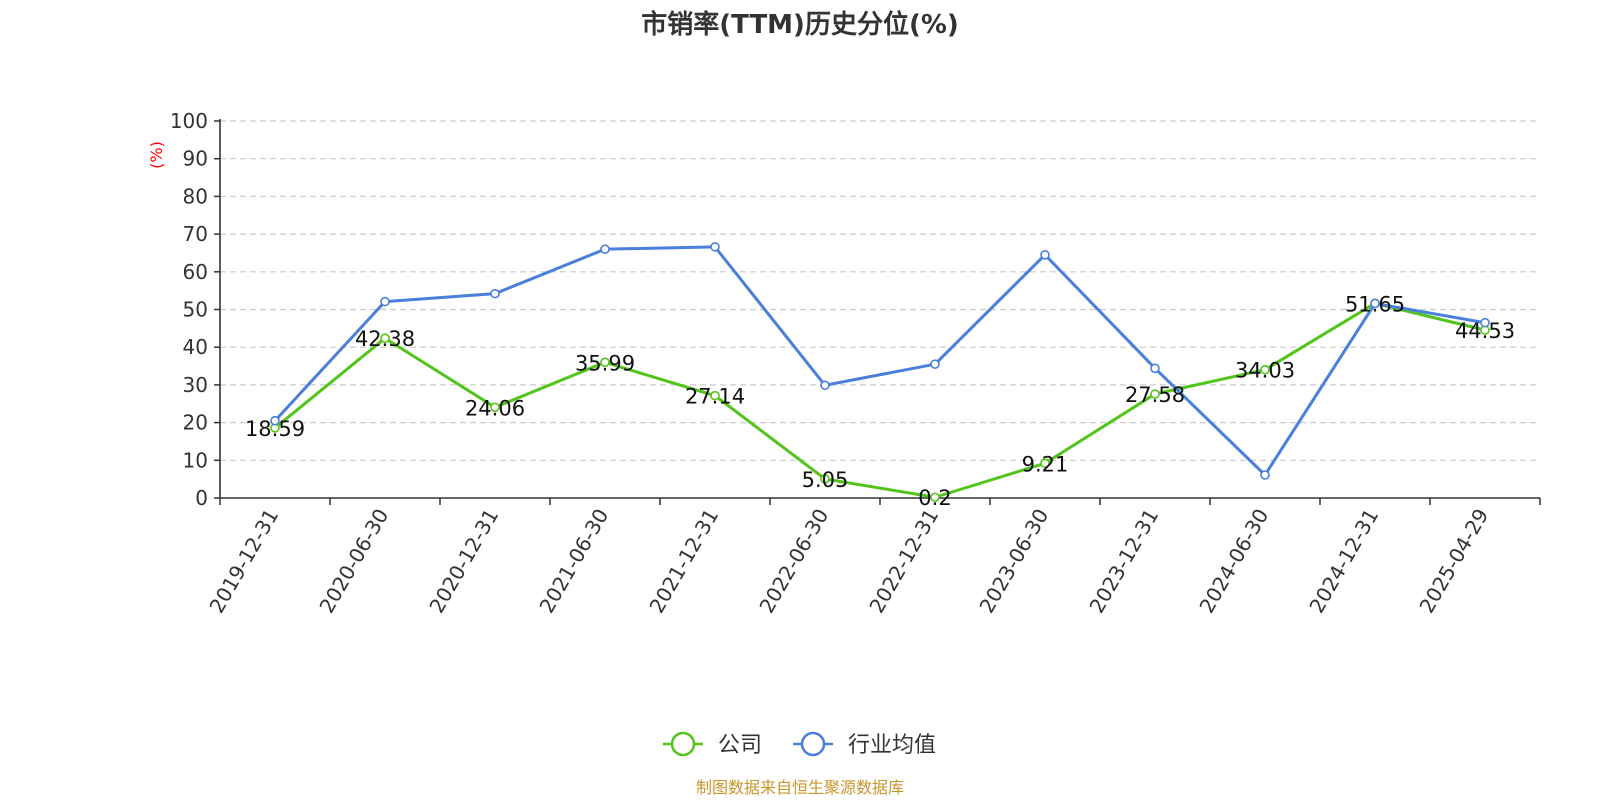  What do you see at coordinates (1123, 561) in the screenshot?
I see `x-tick-label: 2023-12-31` at bounding box center [1123, 561].